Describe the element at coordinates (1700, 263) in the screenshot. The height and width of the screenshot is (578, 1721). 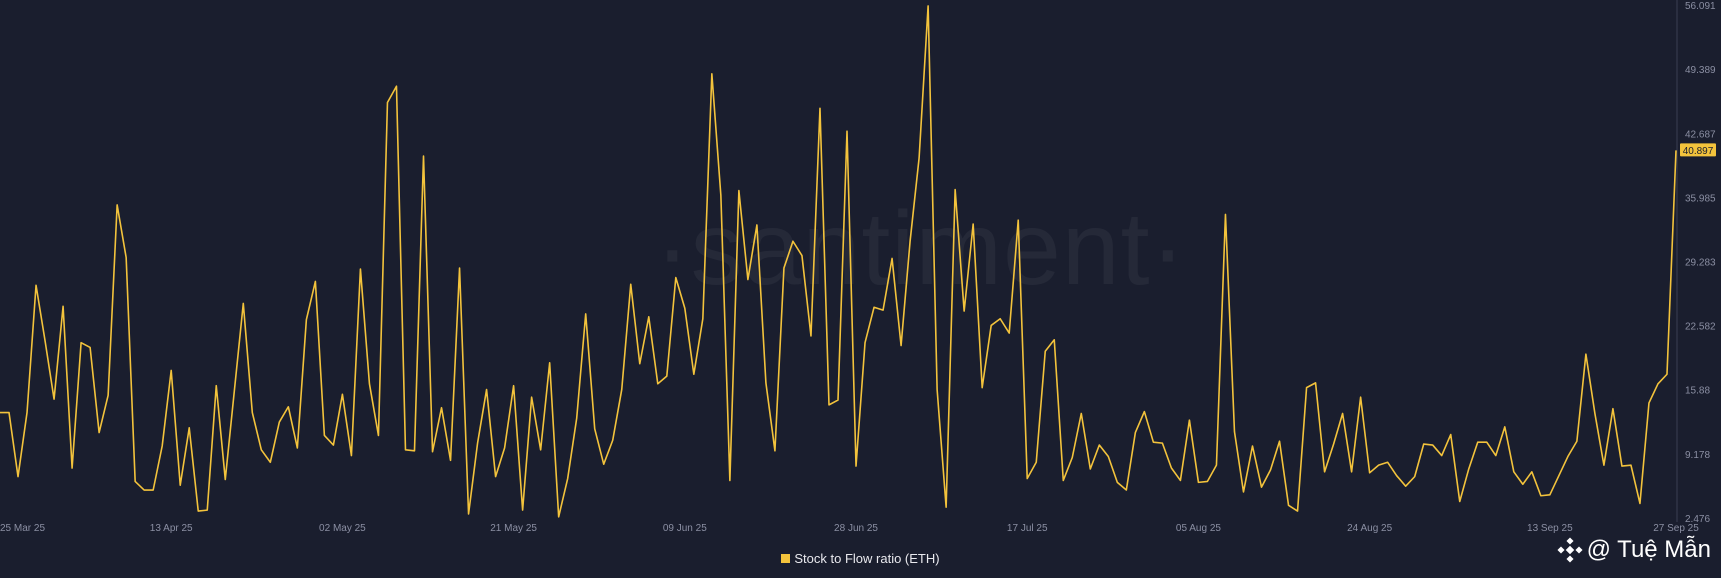
I see `y-tick-label: 29.283` at that location.